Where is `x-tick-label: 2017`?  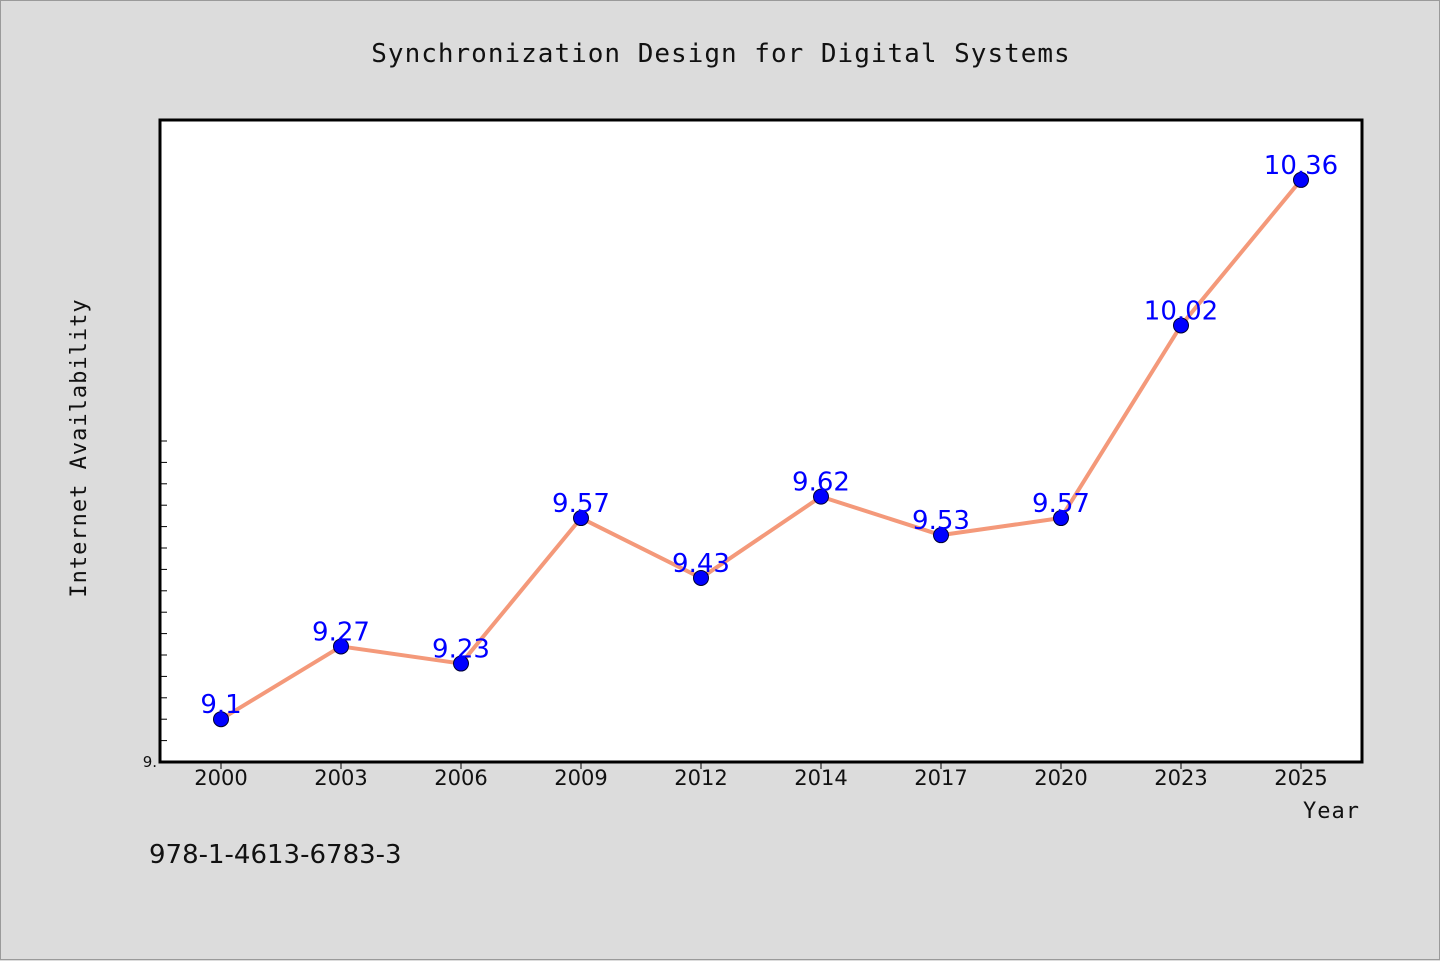 x-tick-label: 2017 is located at coordinates (940, 778).